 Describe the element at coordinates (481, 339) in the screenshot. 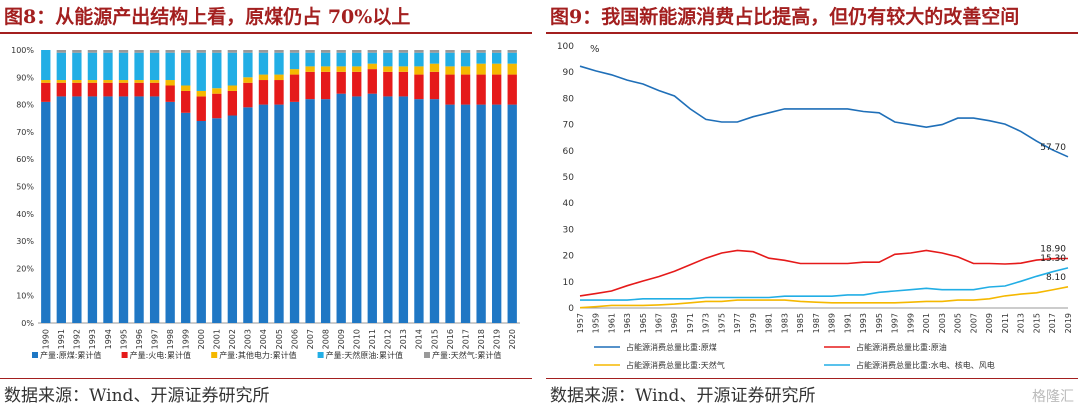

I see `x-tick-label: 2018` at that location.